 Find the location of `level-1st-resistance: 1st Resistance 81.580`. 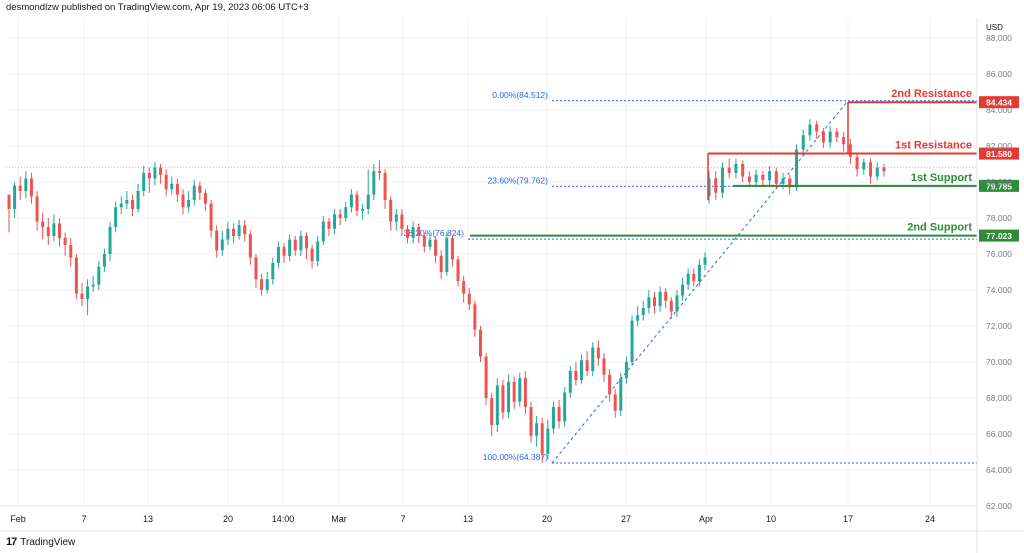

level-1st-resistance: 1st Resistance 81.580 is located at coordinates (863, 170).